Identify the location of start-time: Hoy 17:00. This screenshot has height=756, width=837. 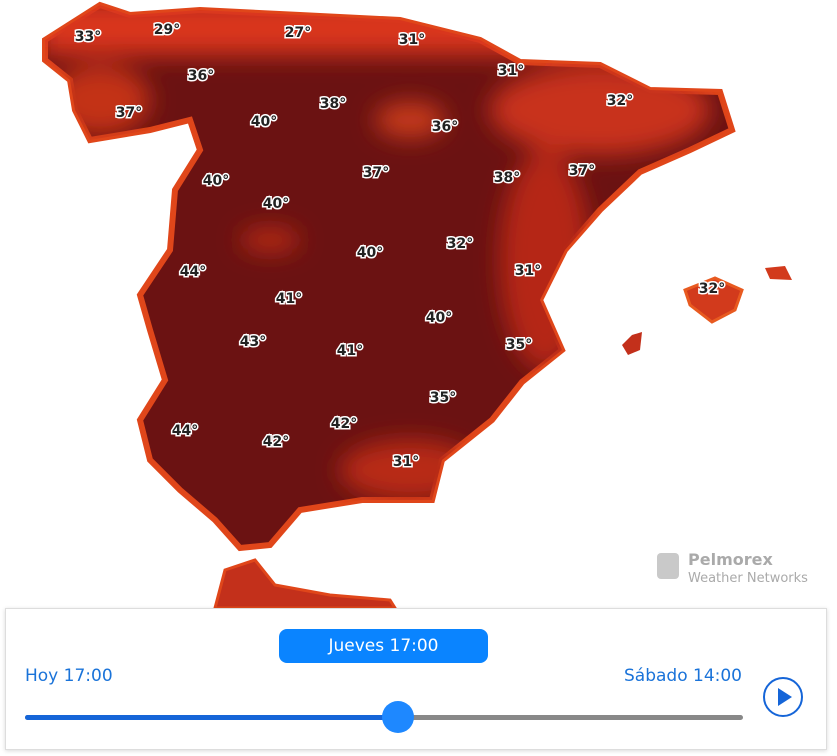
(69, 676).